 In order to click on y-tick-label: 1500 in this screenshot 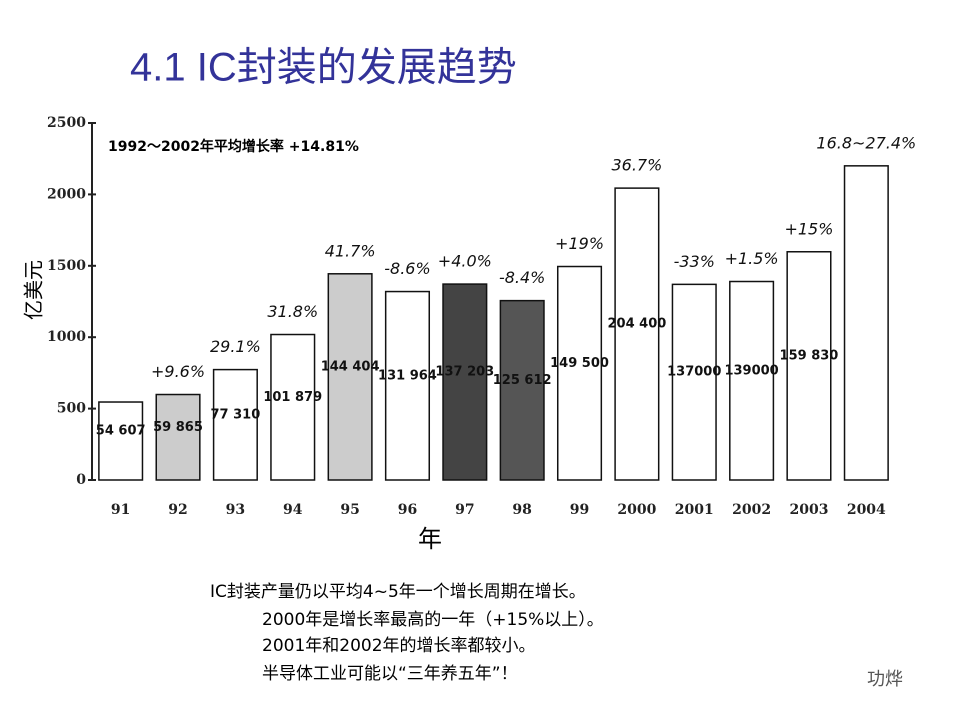, I will do `click(66, 266)`.